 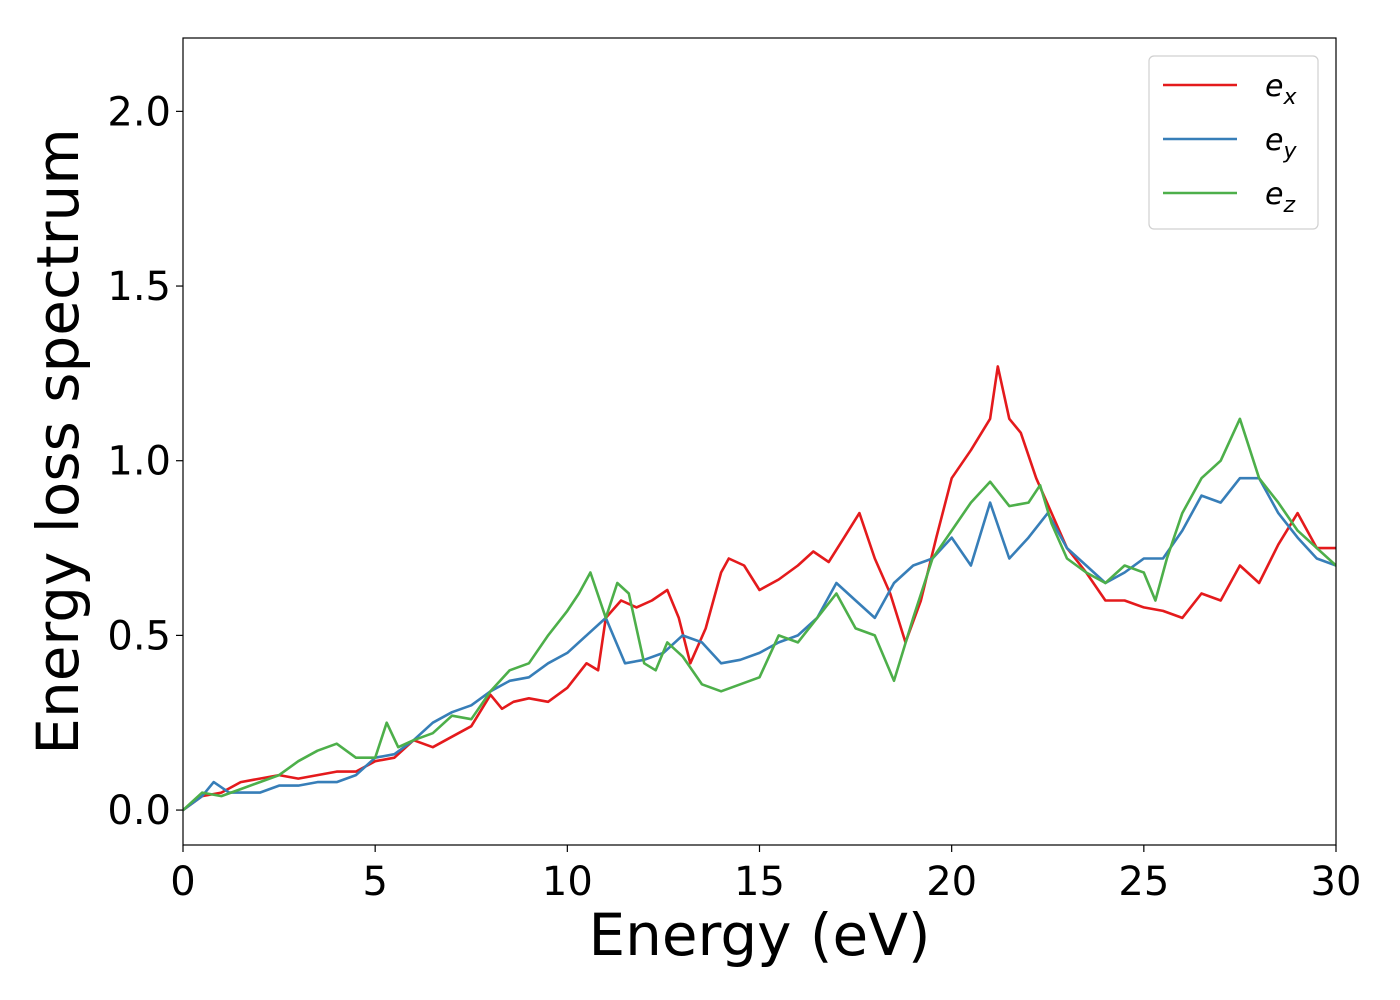 What do you see at coordinates (759, 882) in the screenshot?
I see `x-tick-label: 15` at bounding box center [759, 882].